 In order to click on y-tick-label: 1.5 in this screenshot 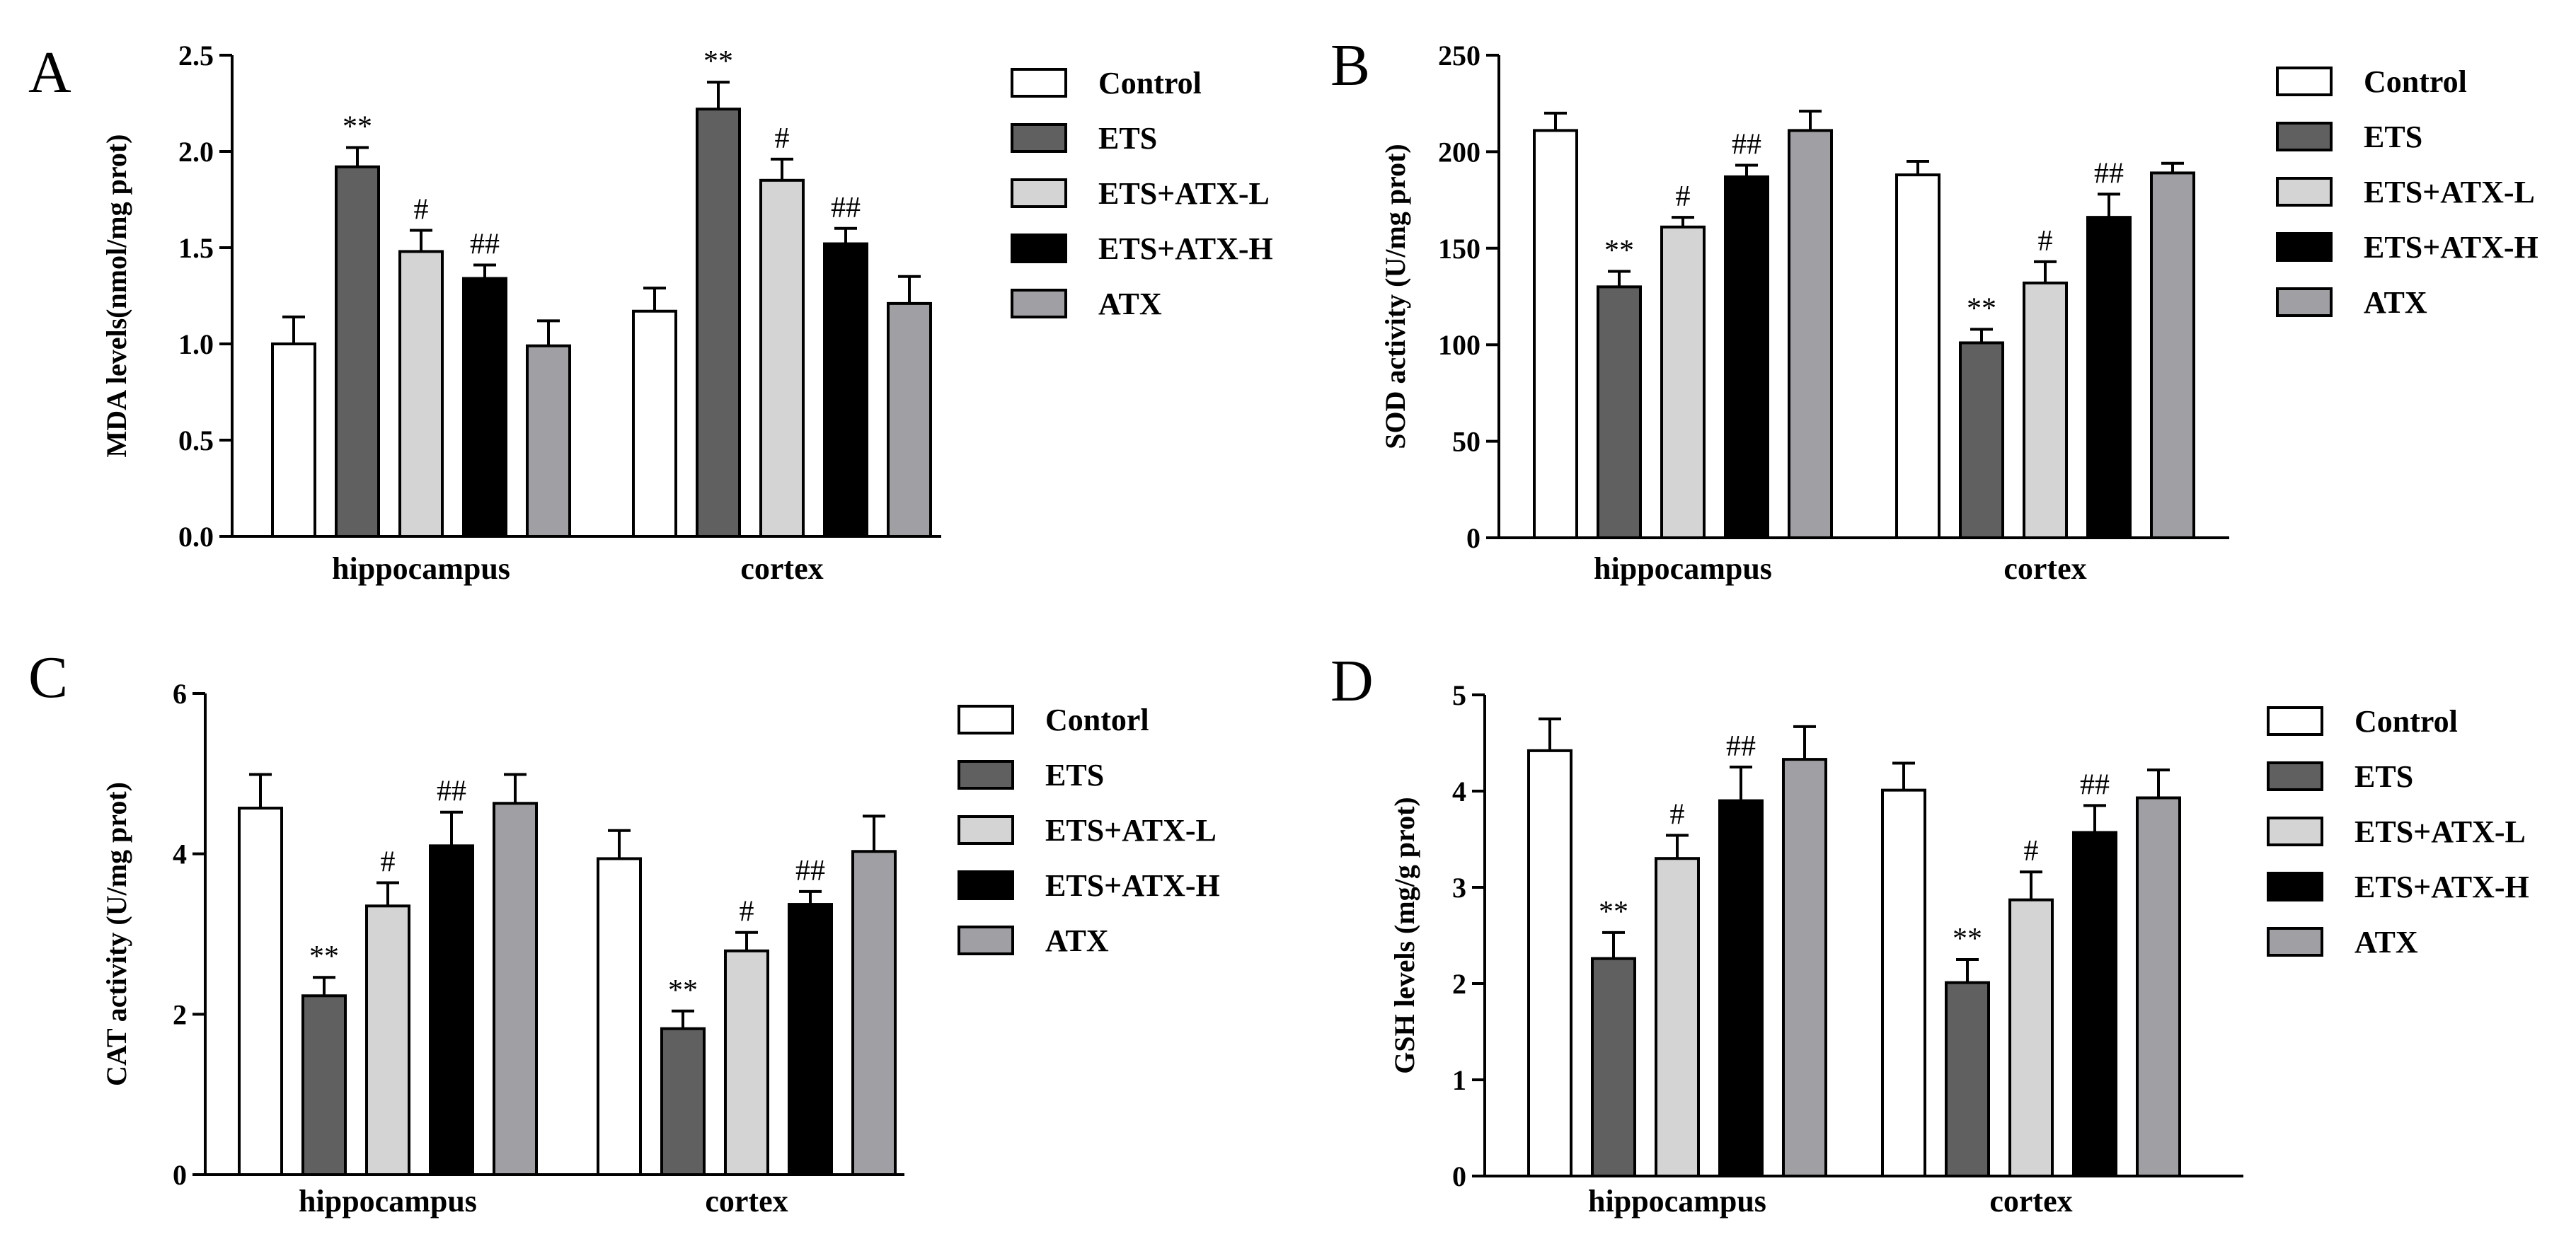, I will do `click(196, 248)`.